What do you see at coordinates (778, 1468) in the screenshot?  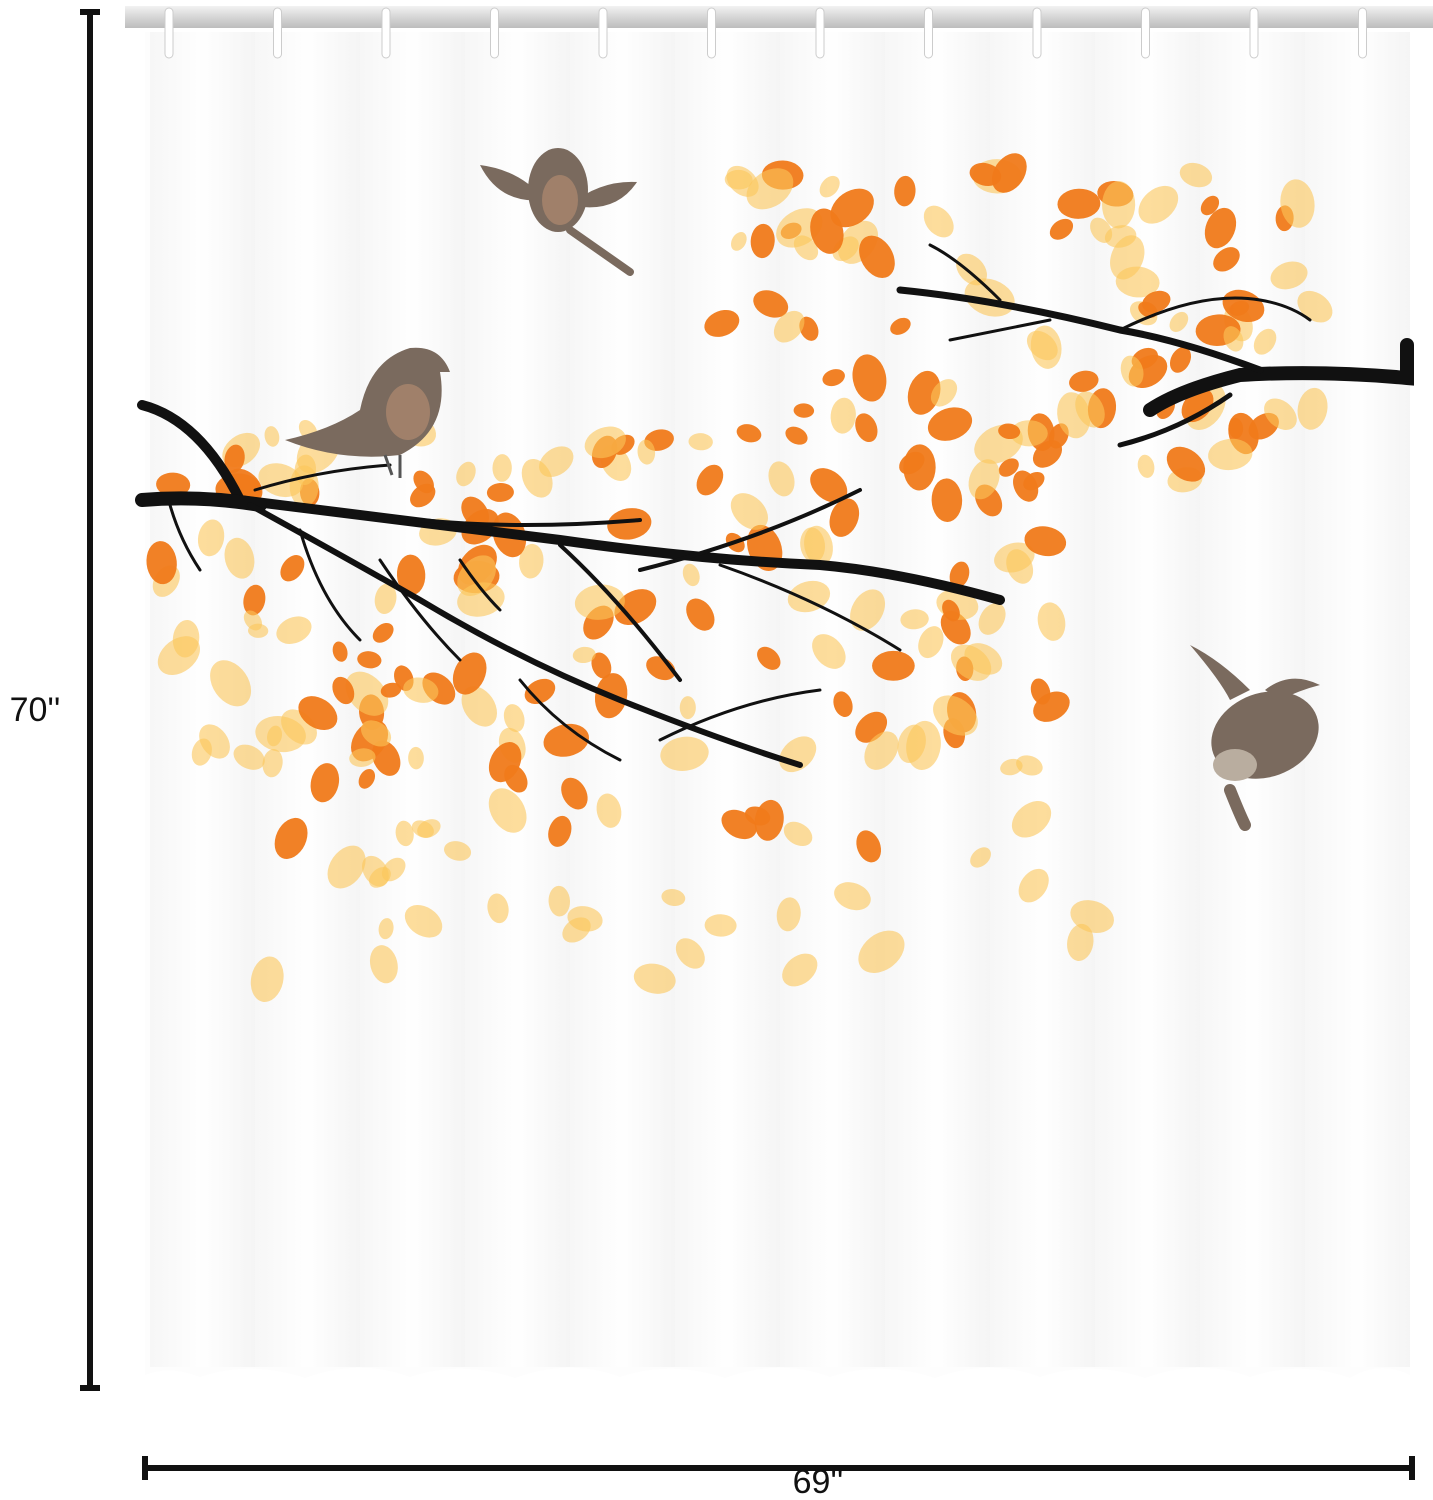 I see `width-dimension` at bounding box center [778, 1468].